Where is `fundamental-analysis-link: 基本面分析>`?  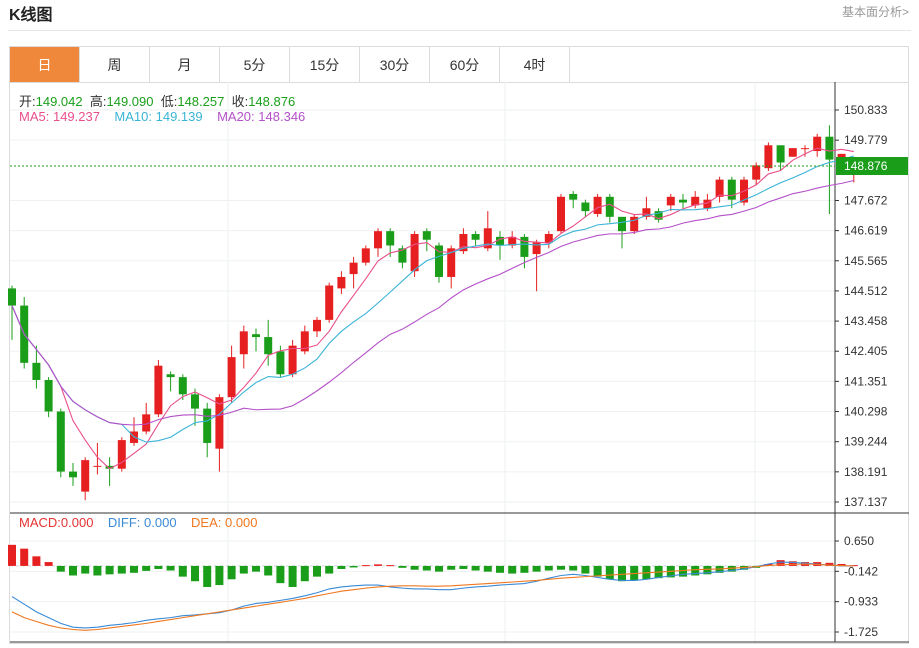
fundamental-analysis-link: 基本面分析> is located at coordinates (875, 12).